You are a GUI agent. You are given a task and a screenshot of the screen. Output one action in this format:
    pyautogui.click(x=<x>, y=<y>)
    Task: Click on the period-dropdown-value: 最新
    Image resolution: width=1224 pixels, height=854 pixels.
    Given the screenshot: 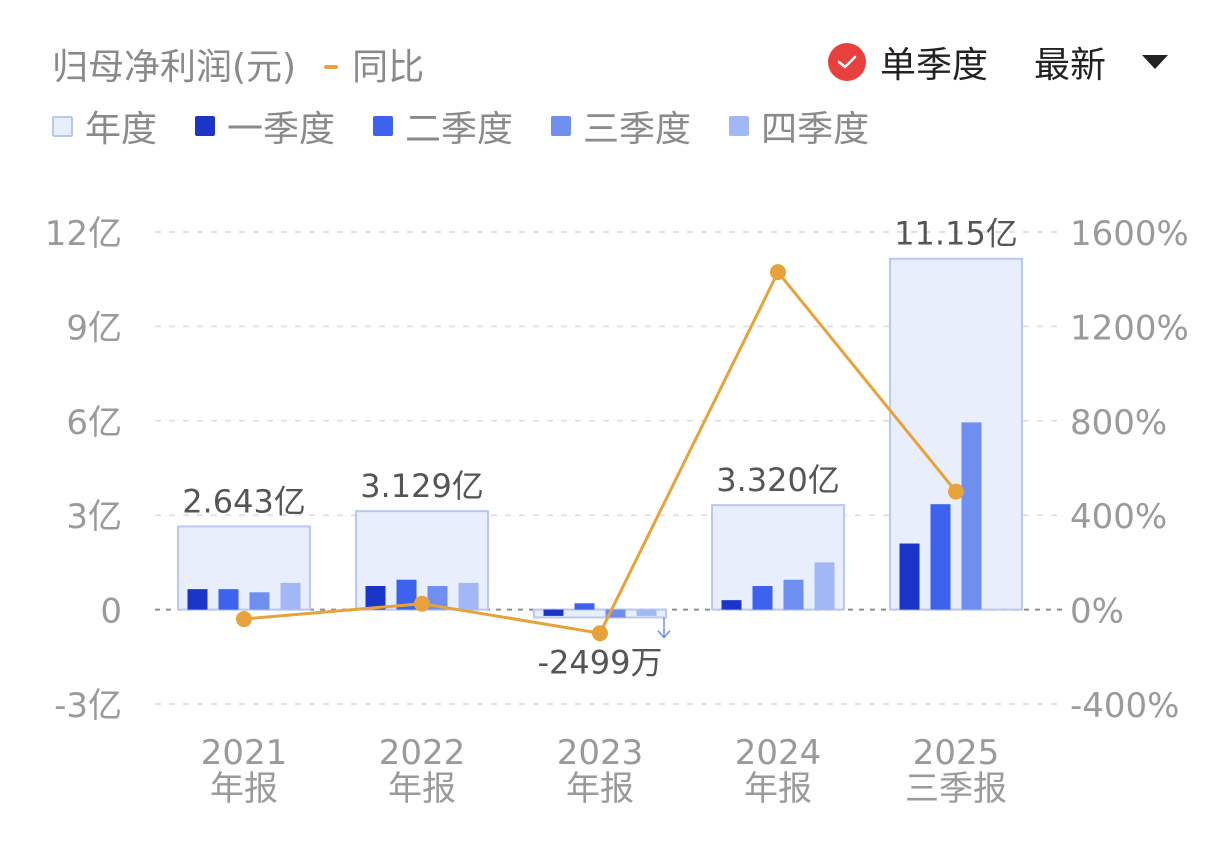 What is the action you would take?
    pyautogui.click(x=1069, y=65)
    